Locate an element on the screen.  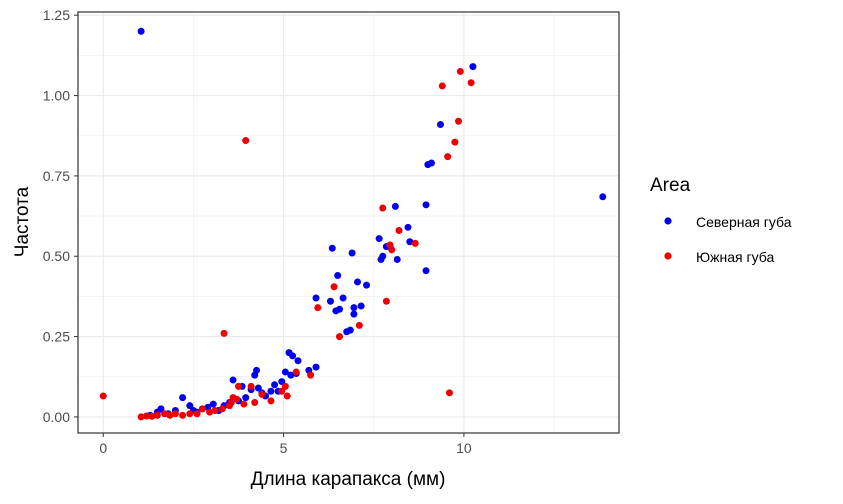
y-axis-title: Частота is located at coordinates (22, 221).